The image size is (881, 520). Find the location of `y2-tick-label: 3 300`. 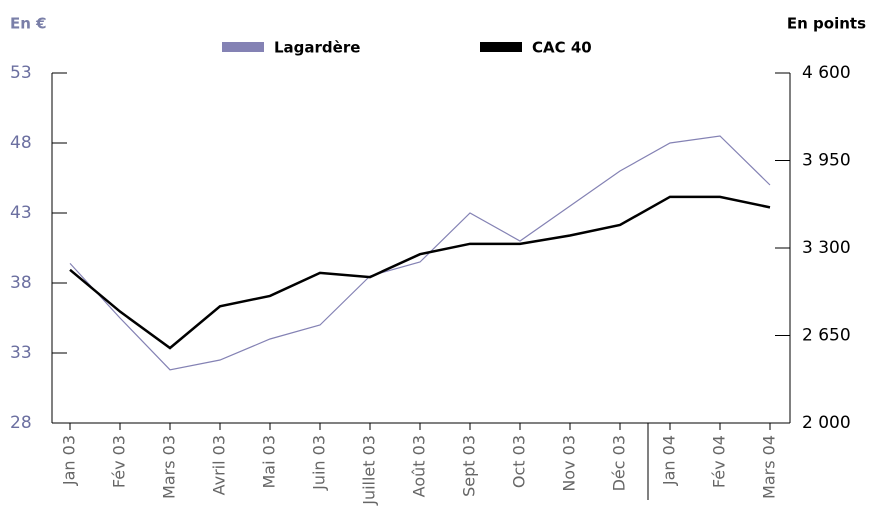

y2-tick-label: 3 300 is located at coordinates (826, 248).